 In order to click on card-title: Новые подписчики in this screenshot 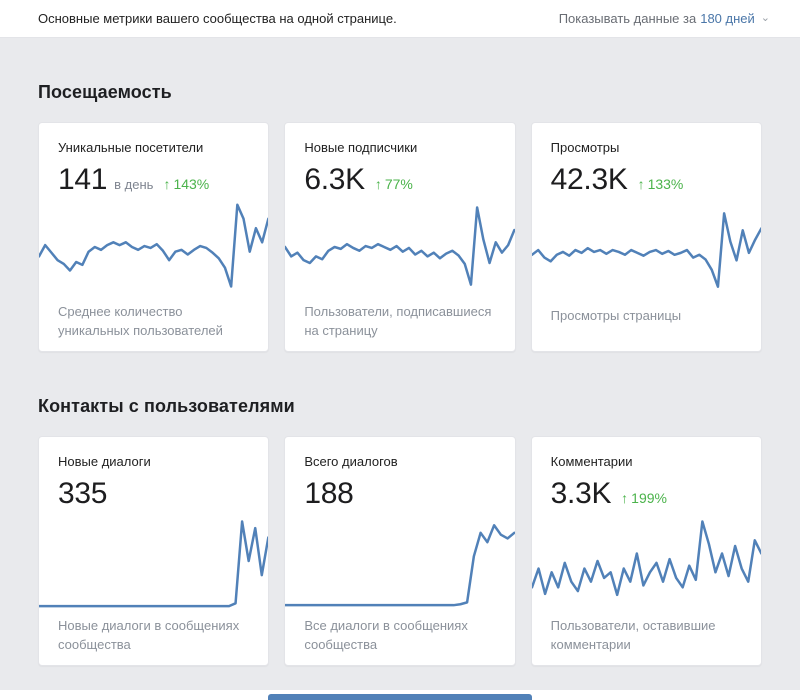, I will do `click(361, 147)`.